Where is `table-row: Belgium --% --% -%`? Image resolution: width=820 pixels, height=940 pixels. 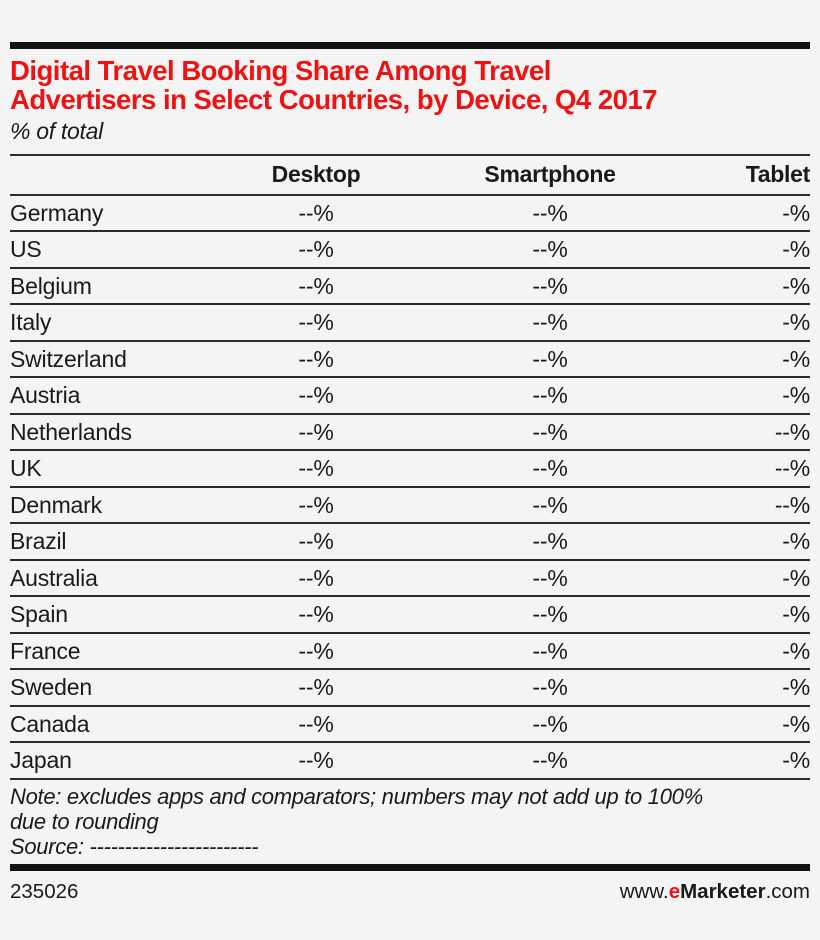
table-row: Belgium --% --% -% is located at coordinates (410, 286).